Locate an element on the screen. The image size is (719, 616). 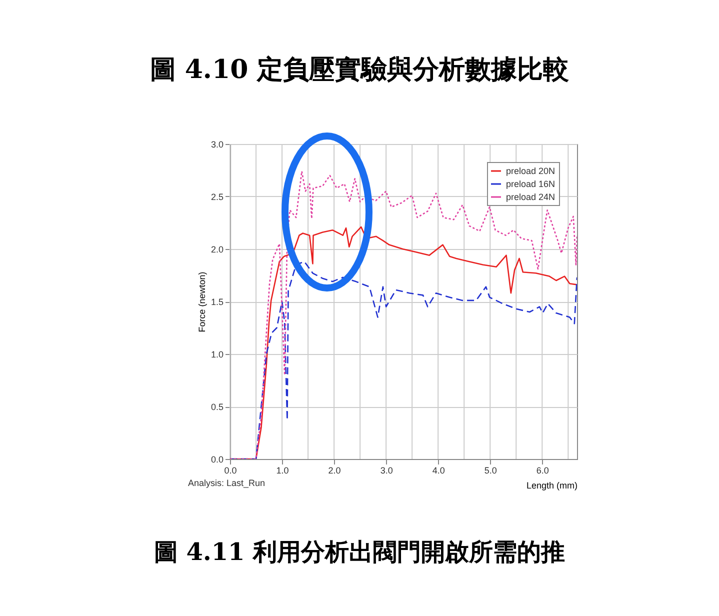
x-axis-title: Length (mm) is located at coordinates (552, 485).